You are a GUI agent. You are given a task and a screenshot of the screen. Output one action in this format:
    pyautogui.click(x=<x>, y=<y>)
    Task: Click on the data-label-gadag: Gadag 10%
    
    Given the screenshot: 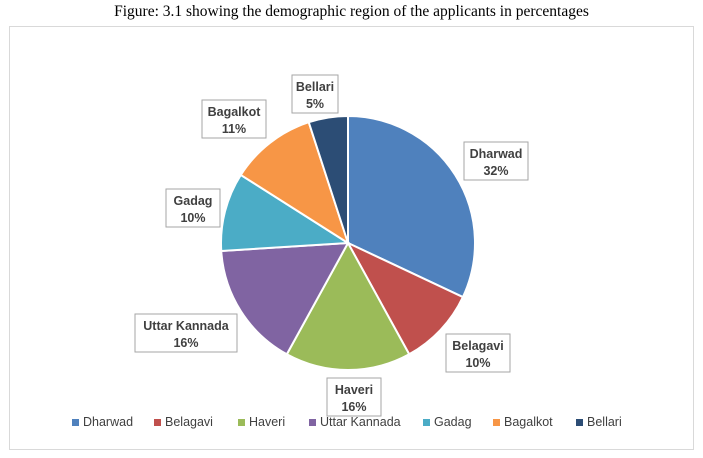 What is the action you would take?
    pyautogui.click(x=193, y=208)
    